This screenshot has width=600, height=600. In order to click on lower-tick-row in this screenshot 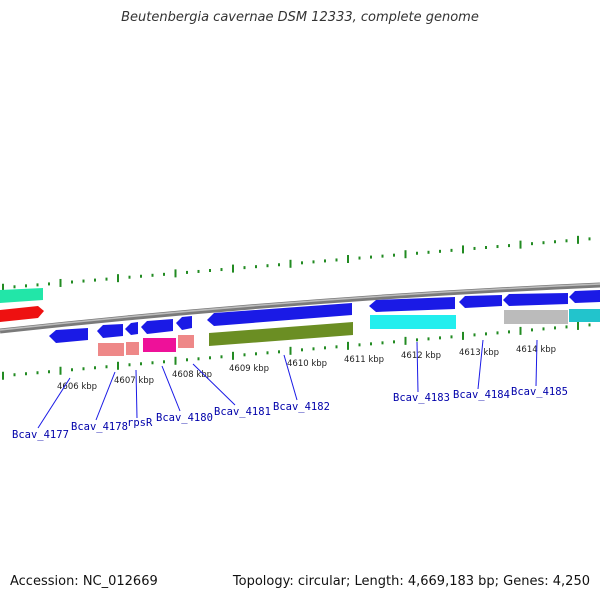, I will do `click(296, 350)`.